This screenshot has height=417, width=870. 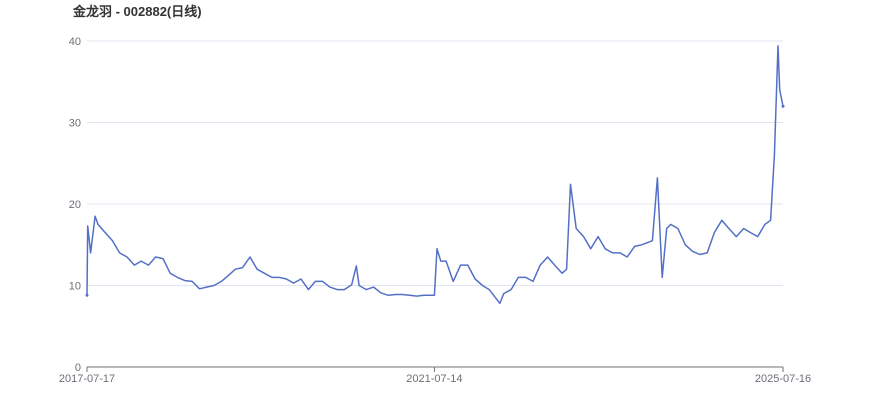 I want to click on y-tick-label: 0, so click(x=78, y=368).